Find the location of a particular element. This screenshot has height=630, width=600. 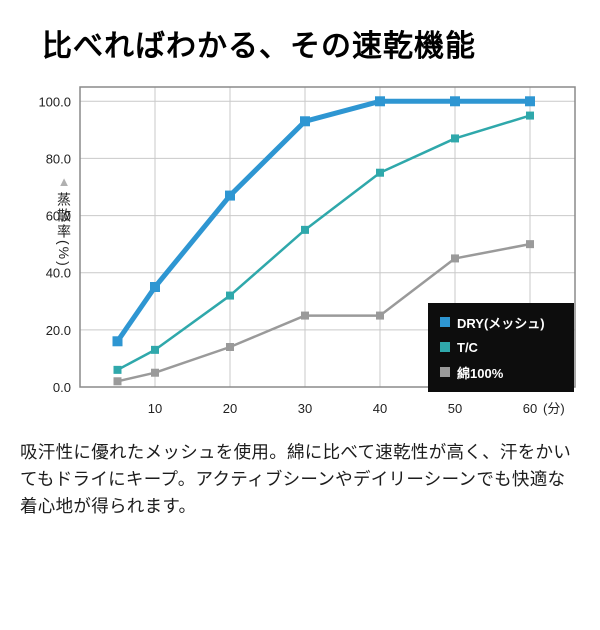

svg-text: 80.0 is located at coordinates (58, 158).